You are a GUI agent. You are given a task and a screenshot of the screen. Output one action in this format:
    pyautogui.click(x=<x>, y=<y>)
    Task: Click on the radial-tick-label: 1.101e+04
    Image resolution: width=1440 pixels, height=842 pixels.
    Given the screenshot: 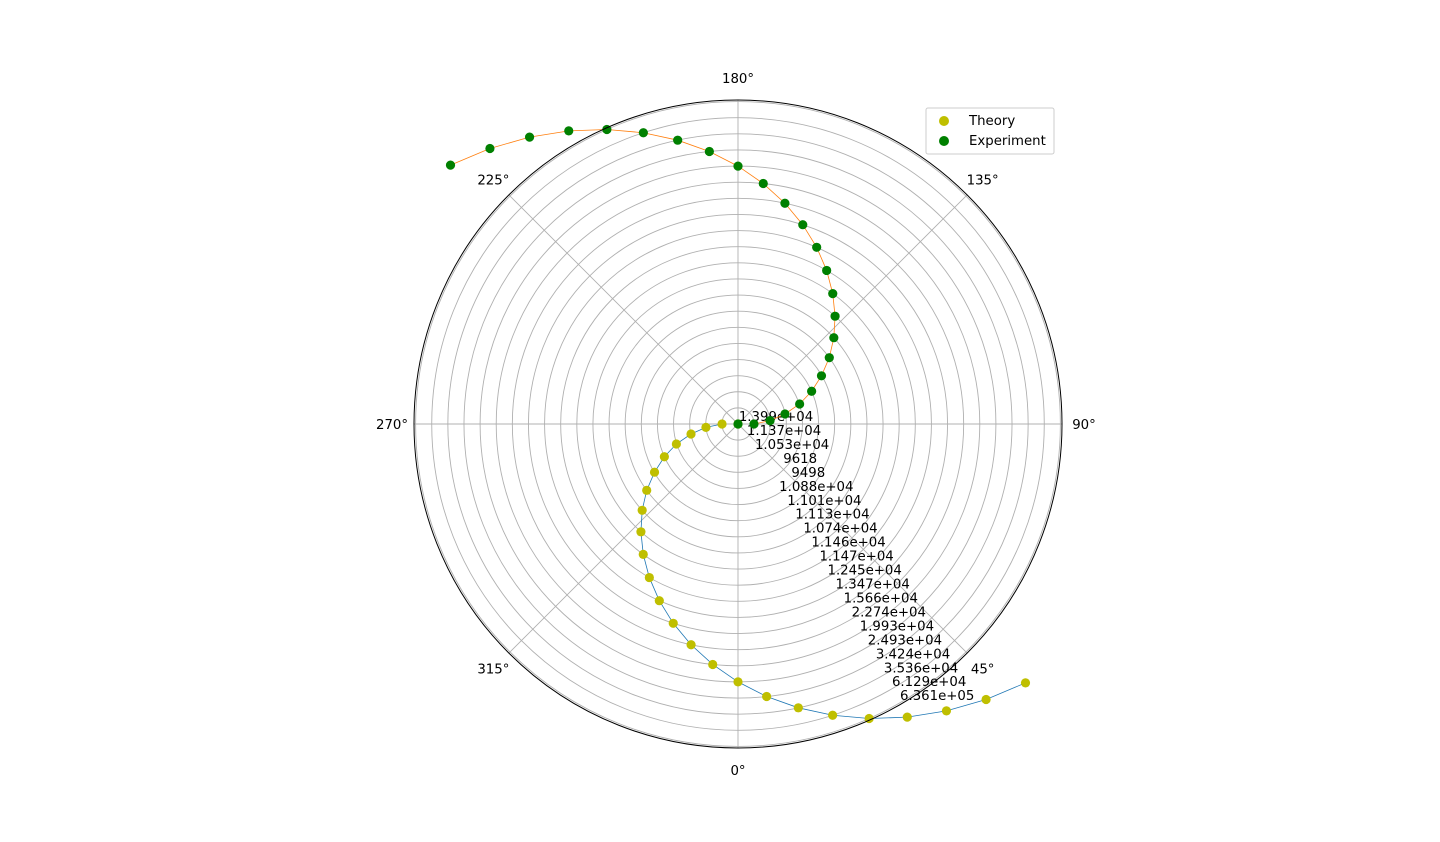 What is the action you would take?
    pyautogui.click(x=824, y=501)
    